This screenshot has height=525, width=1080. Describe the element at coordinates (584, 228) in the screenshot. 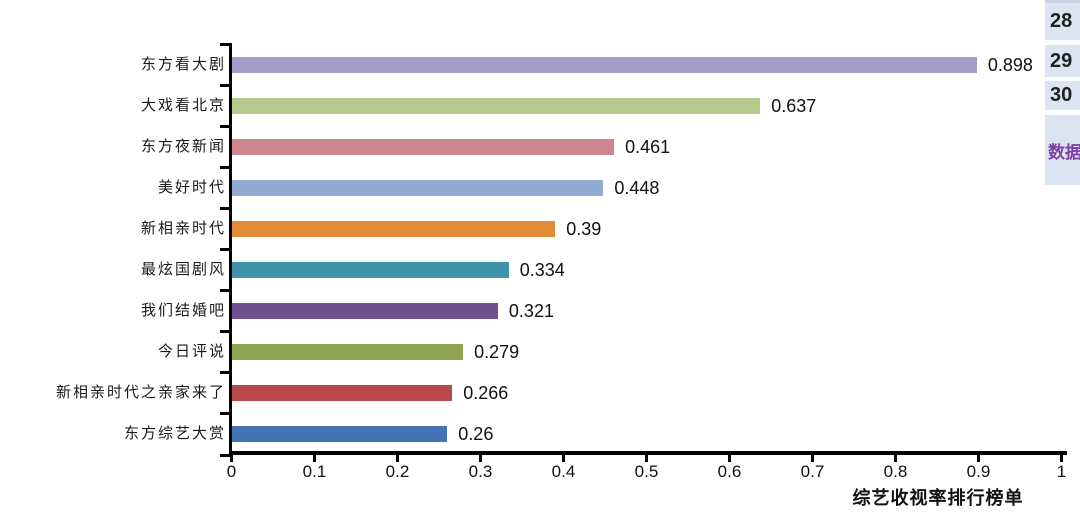

I see `value-label: 0.39` at that location.